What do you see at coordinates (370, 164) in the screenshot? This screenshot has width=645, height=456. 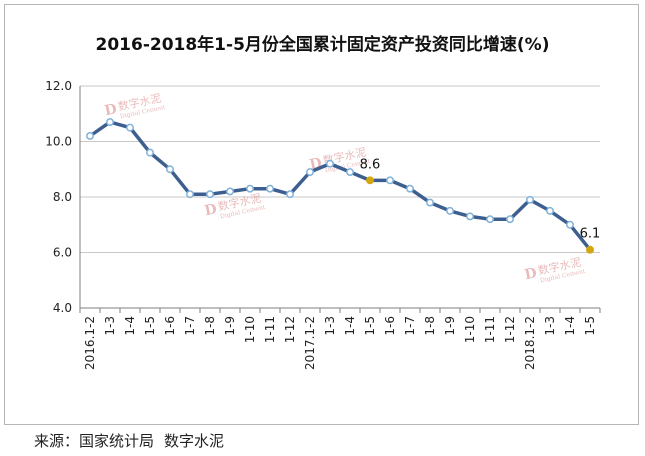 I see `data-label: 8.6` at bounding box center [370, 164].